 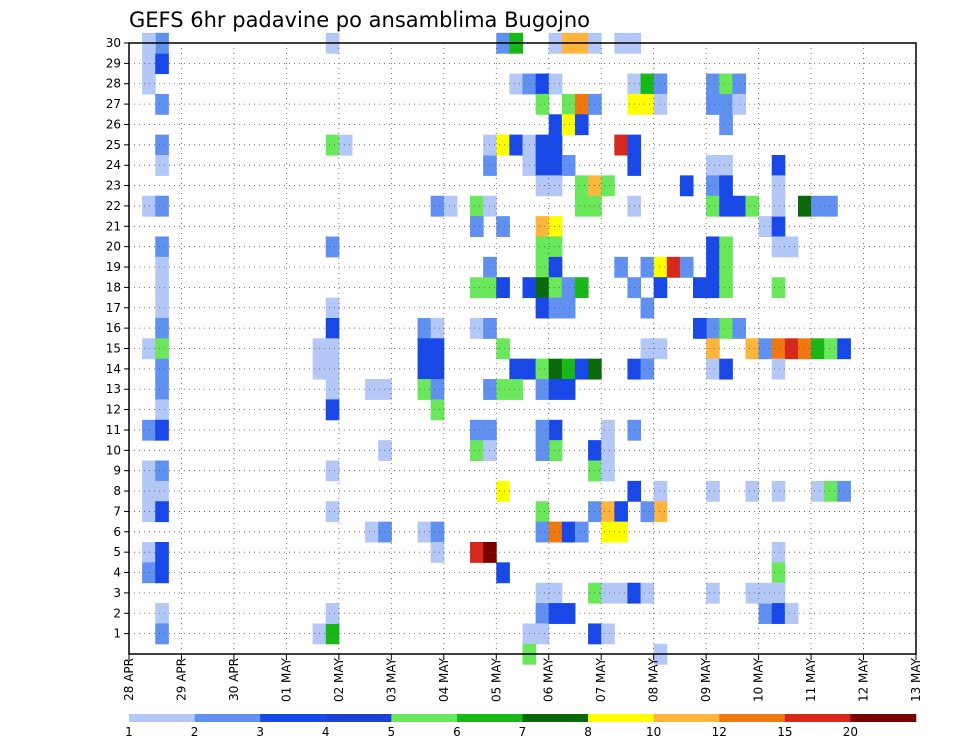 What do you see at coordinates (444, 679) in the screenshot?
I see `x-tick-label: 04 MAY` at bounding box center [444, 679].